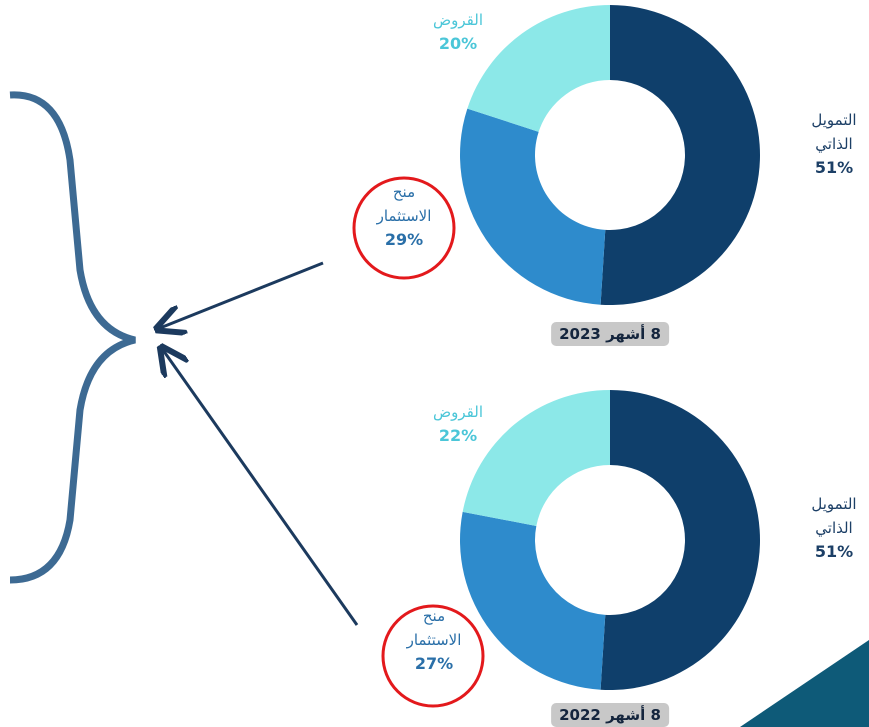  What do you see at coordinates (804, 683) in the screenshot?
I see `corner-decoration` at bounding box center [804, 683].